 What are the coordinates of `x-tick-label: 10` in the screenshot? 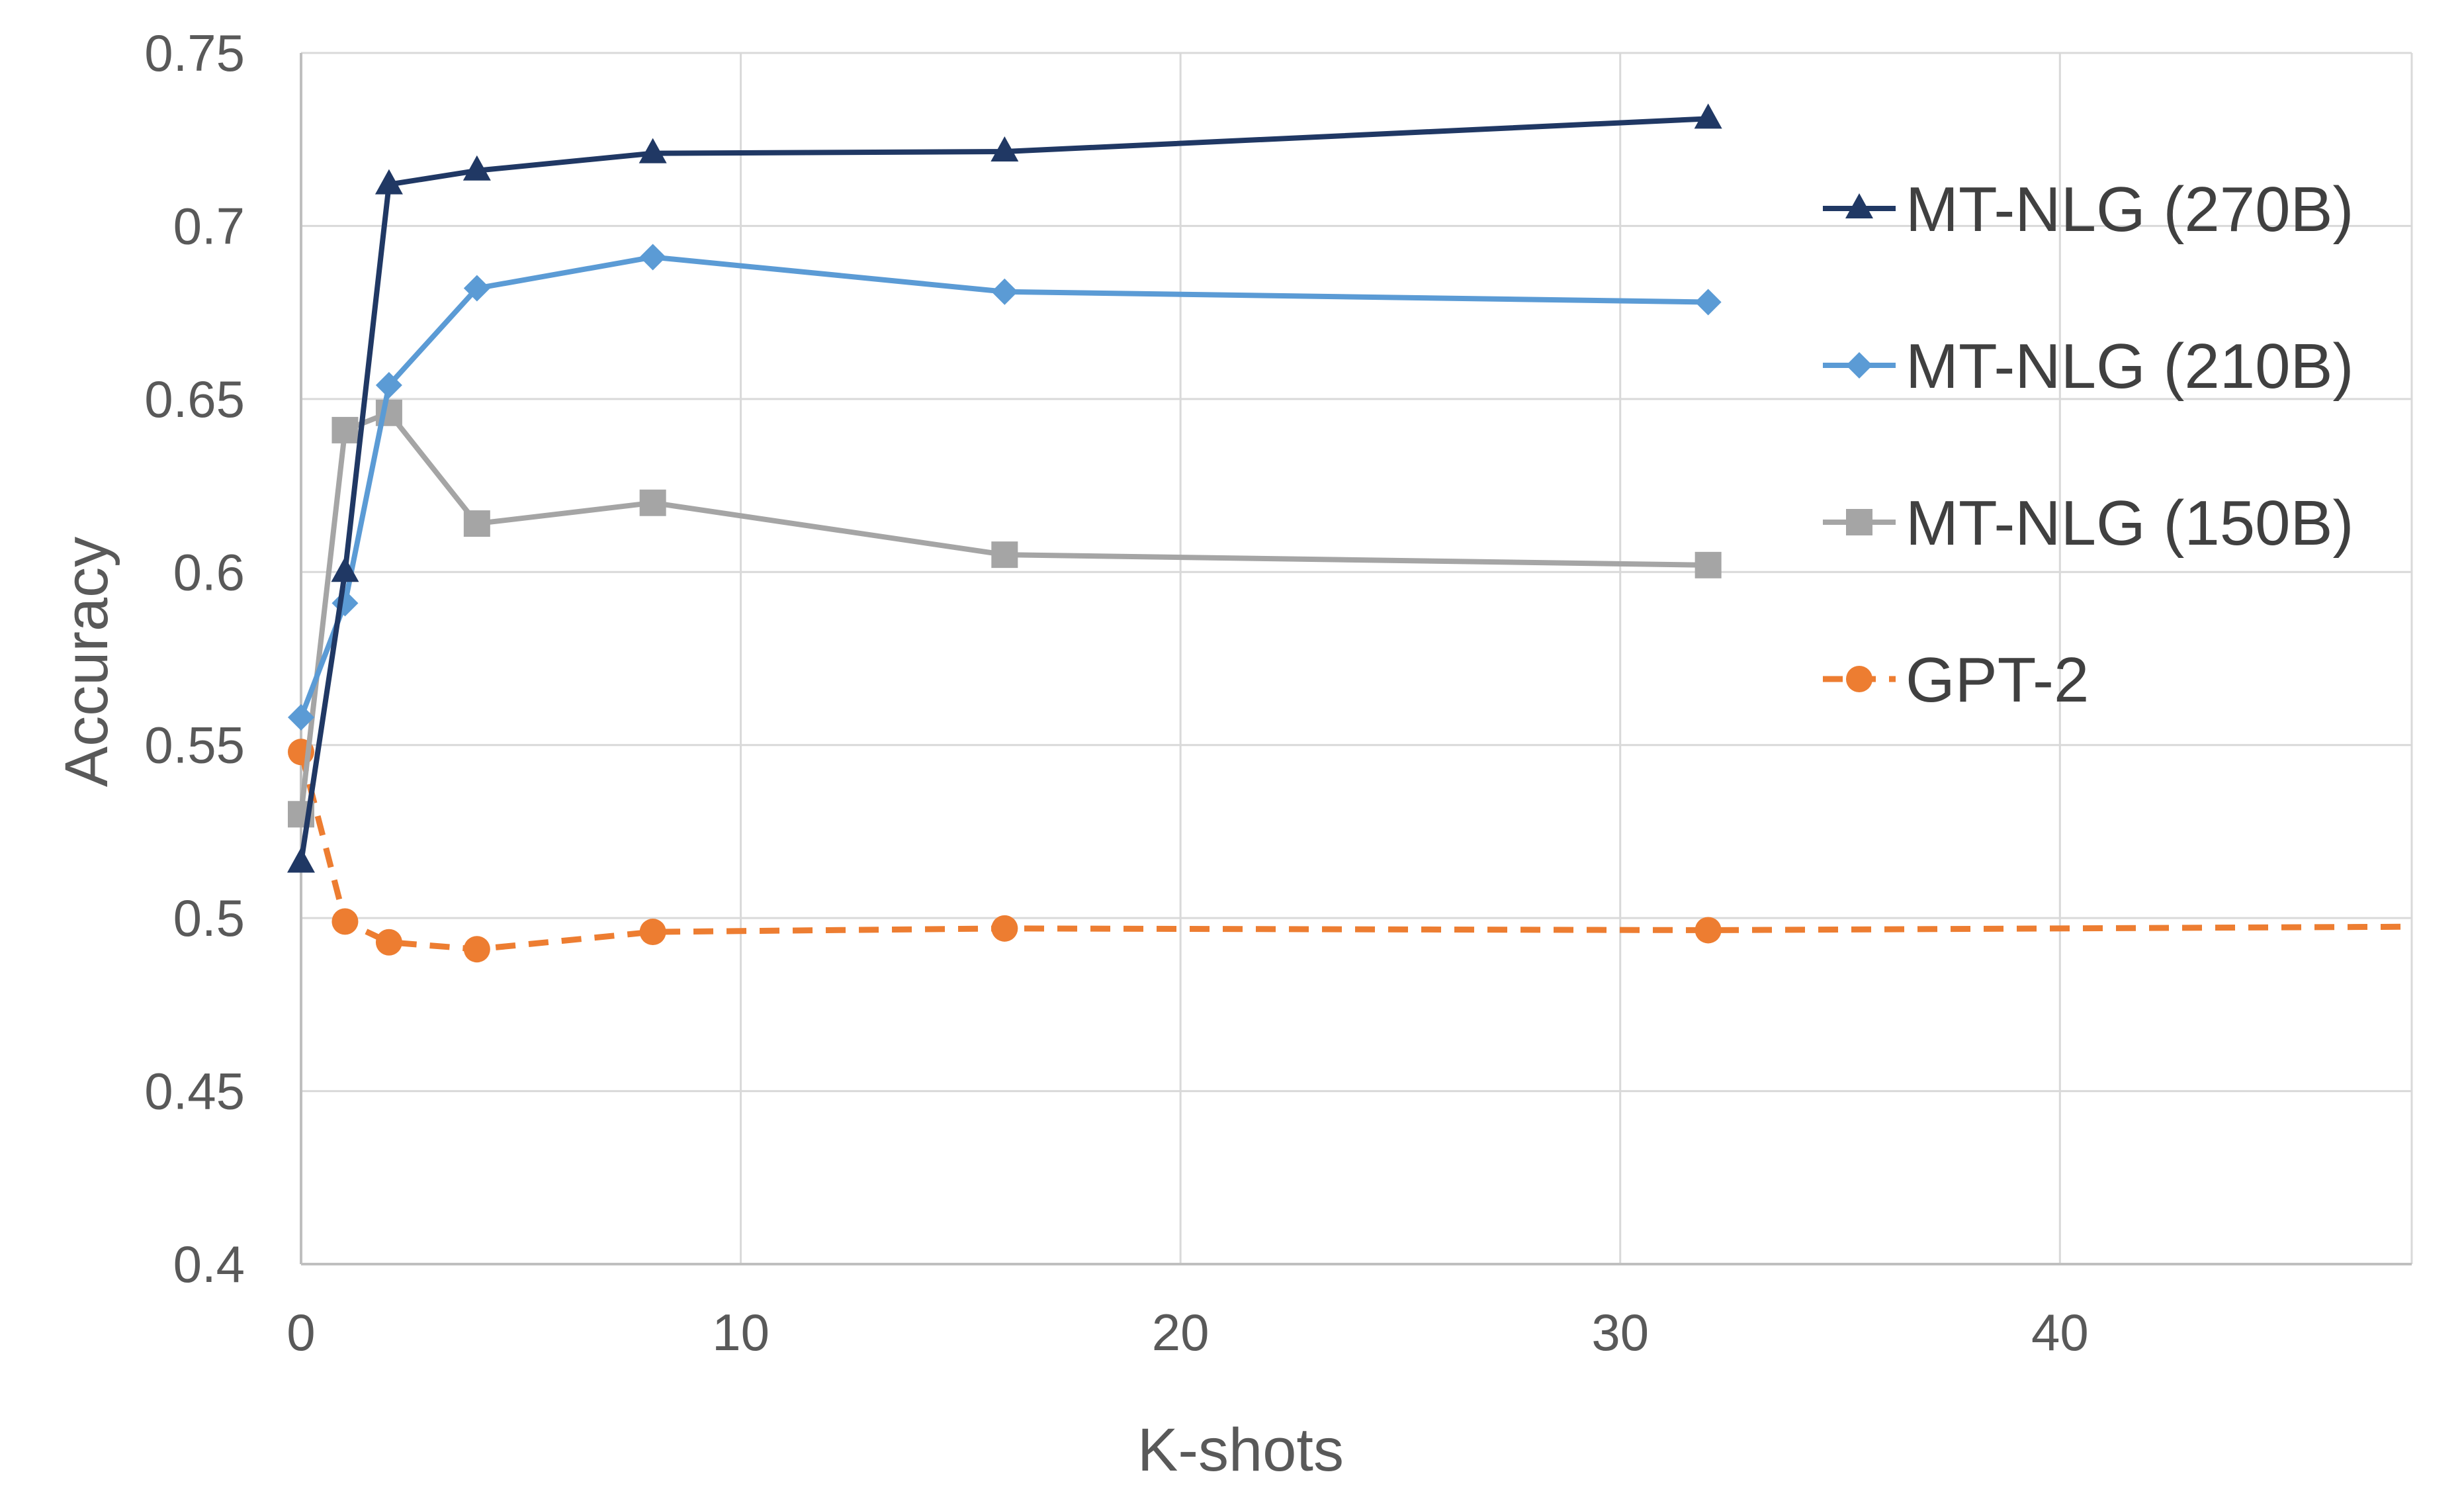 It's located at (741, 1332).